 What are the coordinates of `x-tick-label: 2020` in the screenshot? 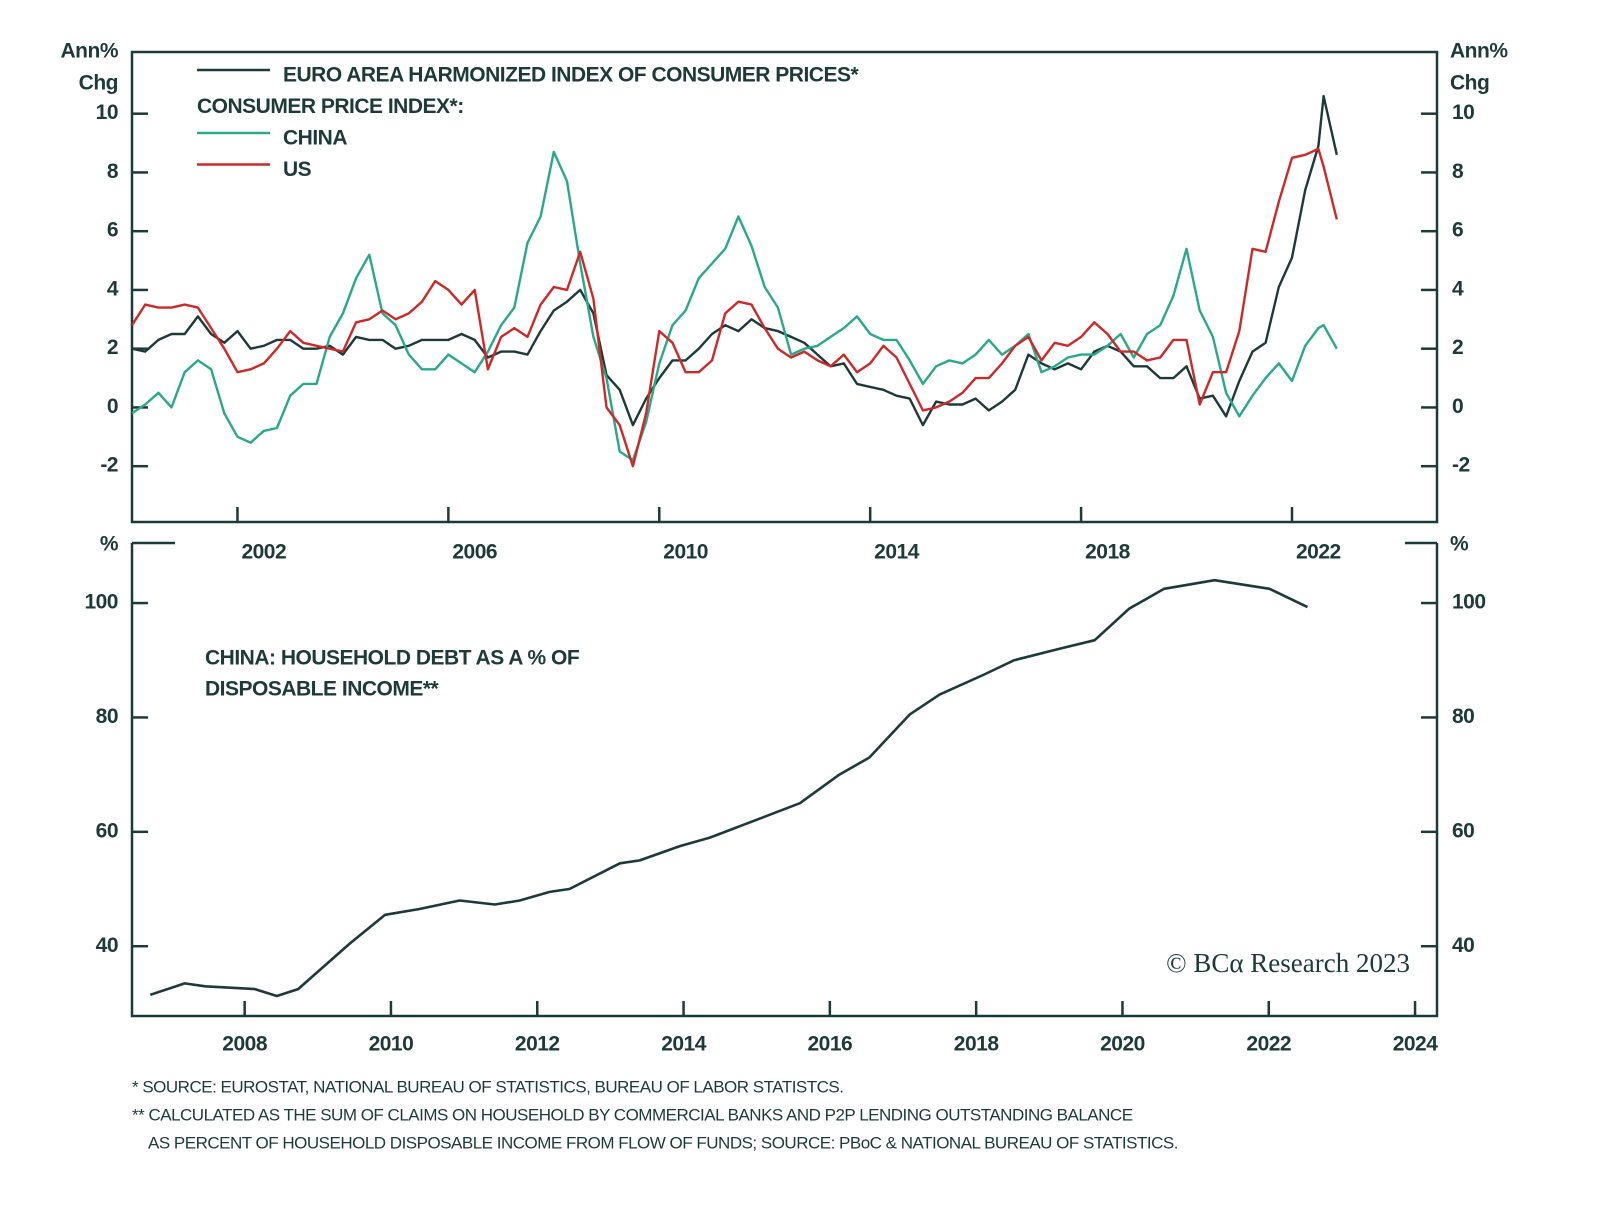 It's located at (1122, 1044).